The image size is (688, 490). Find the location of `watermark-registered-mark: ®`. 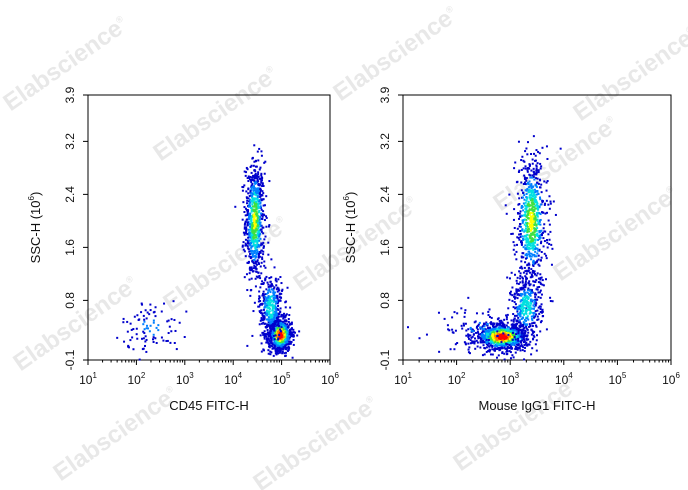

watermark-registered-mark: ® is located at coordinates (569, 379).